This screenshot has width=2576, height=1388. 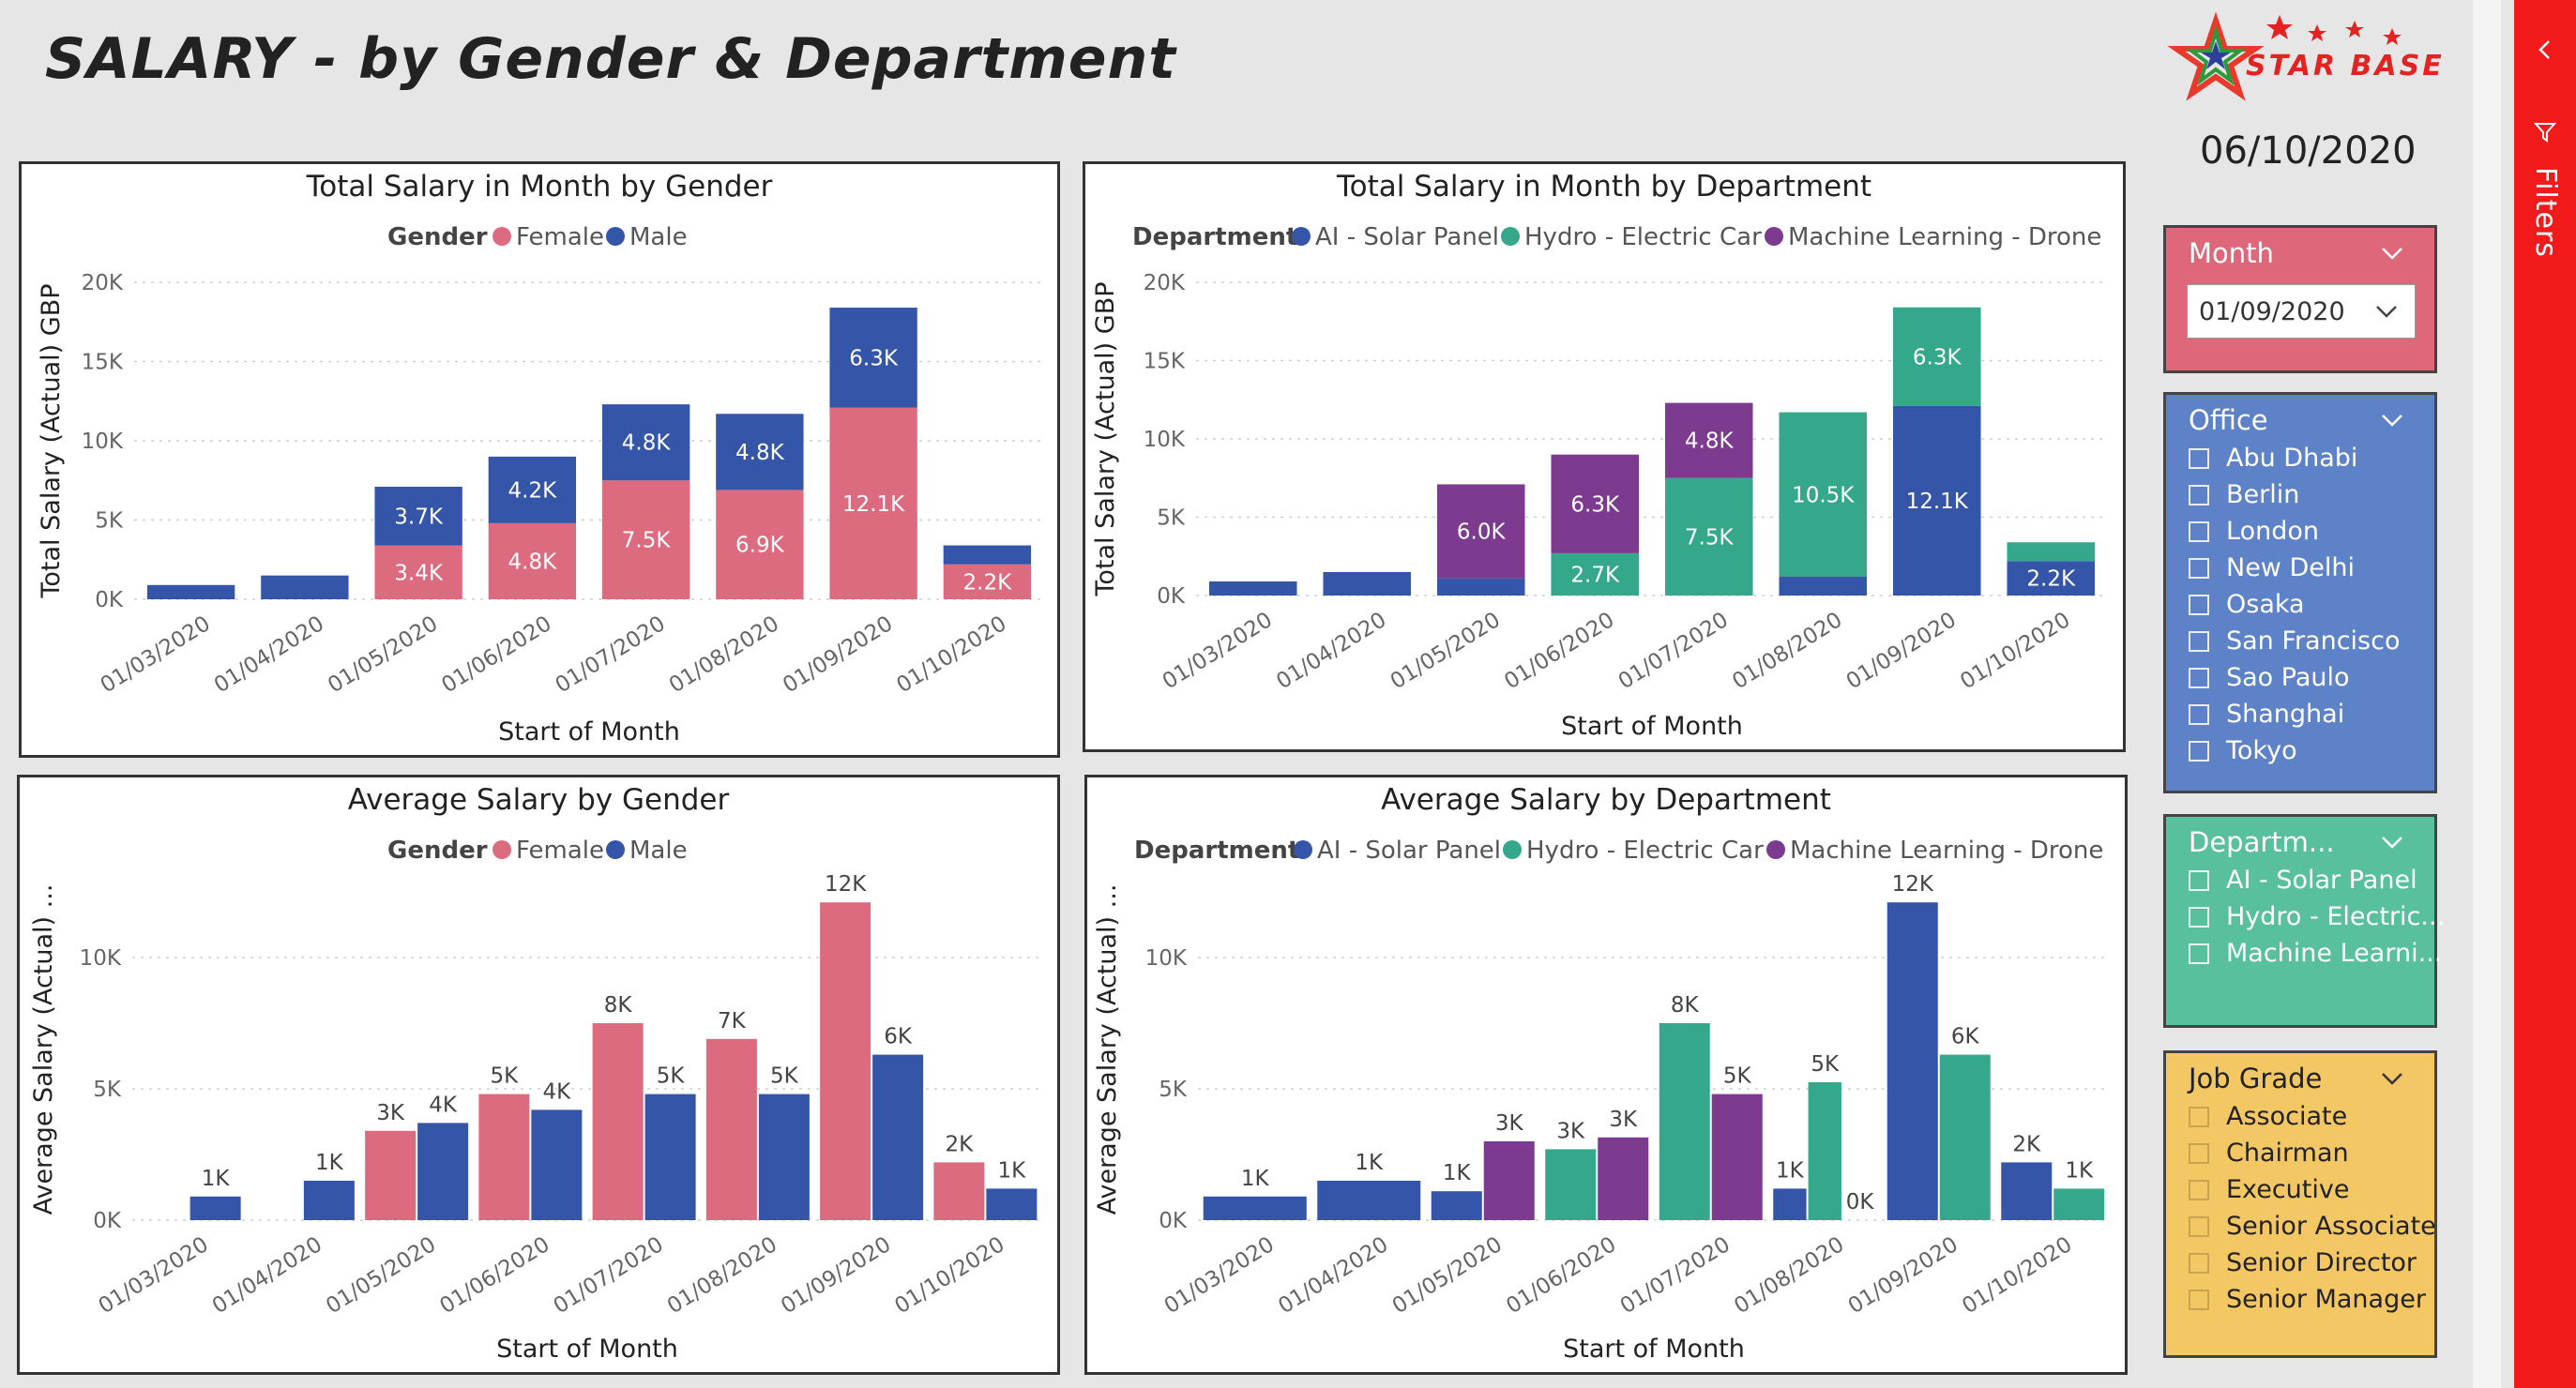 I want to click on slicer-item: New Delhi, so click(x=2272, y=568).